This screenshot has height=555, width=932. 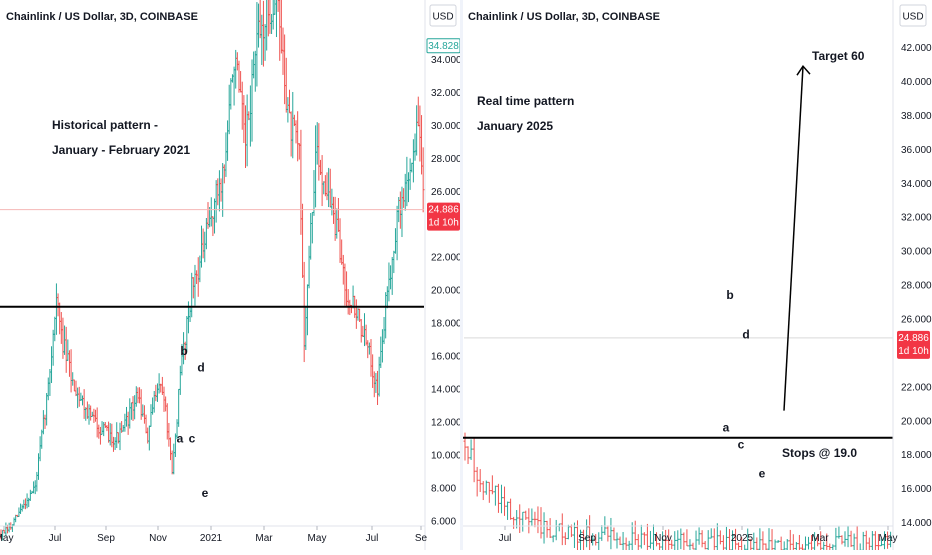 What do you see at coordinates (443, 489) in the screenshot?
I see `y-tick-label: 8.000` at bounding box center [443, 489].